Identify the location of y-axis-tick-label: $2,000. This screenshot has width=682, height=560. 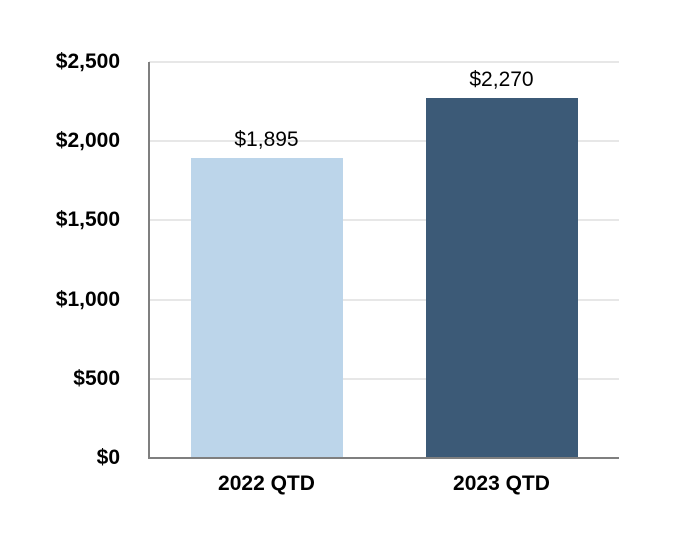
(87, 141).